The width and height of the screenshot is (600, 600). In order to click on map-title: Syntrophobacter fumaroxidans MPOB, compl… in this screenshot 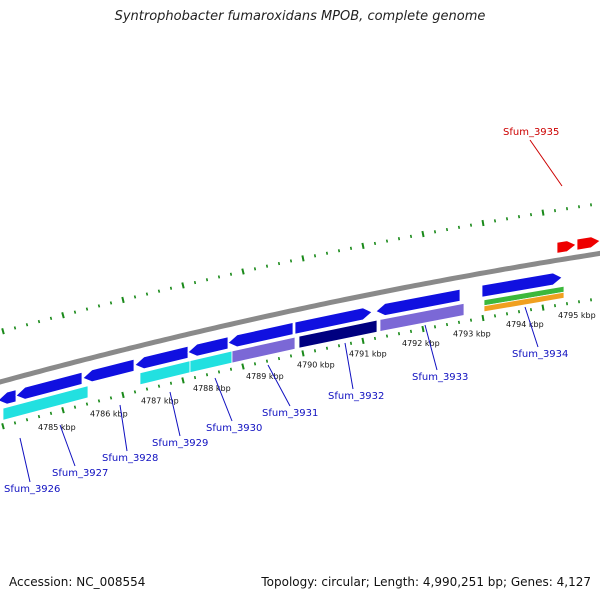, I will do `click(300, 16)`.